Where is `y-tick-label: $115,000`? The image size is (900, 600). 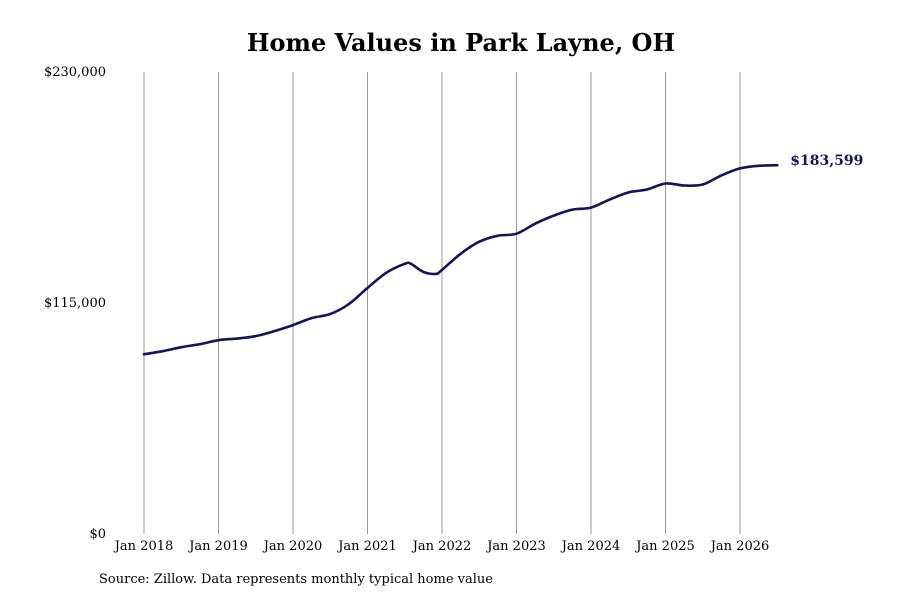 y-tick-label: $115,000 is located at coordinates (75, 303).